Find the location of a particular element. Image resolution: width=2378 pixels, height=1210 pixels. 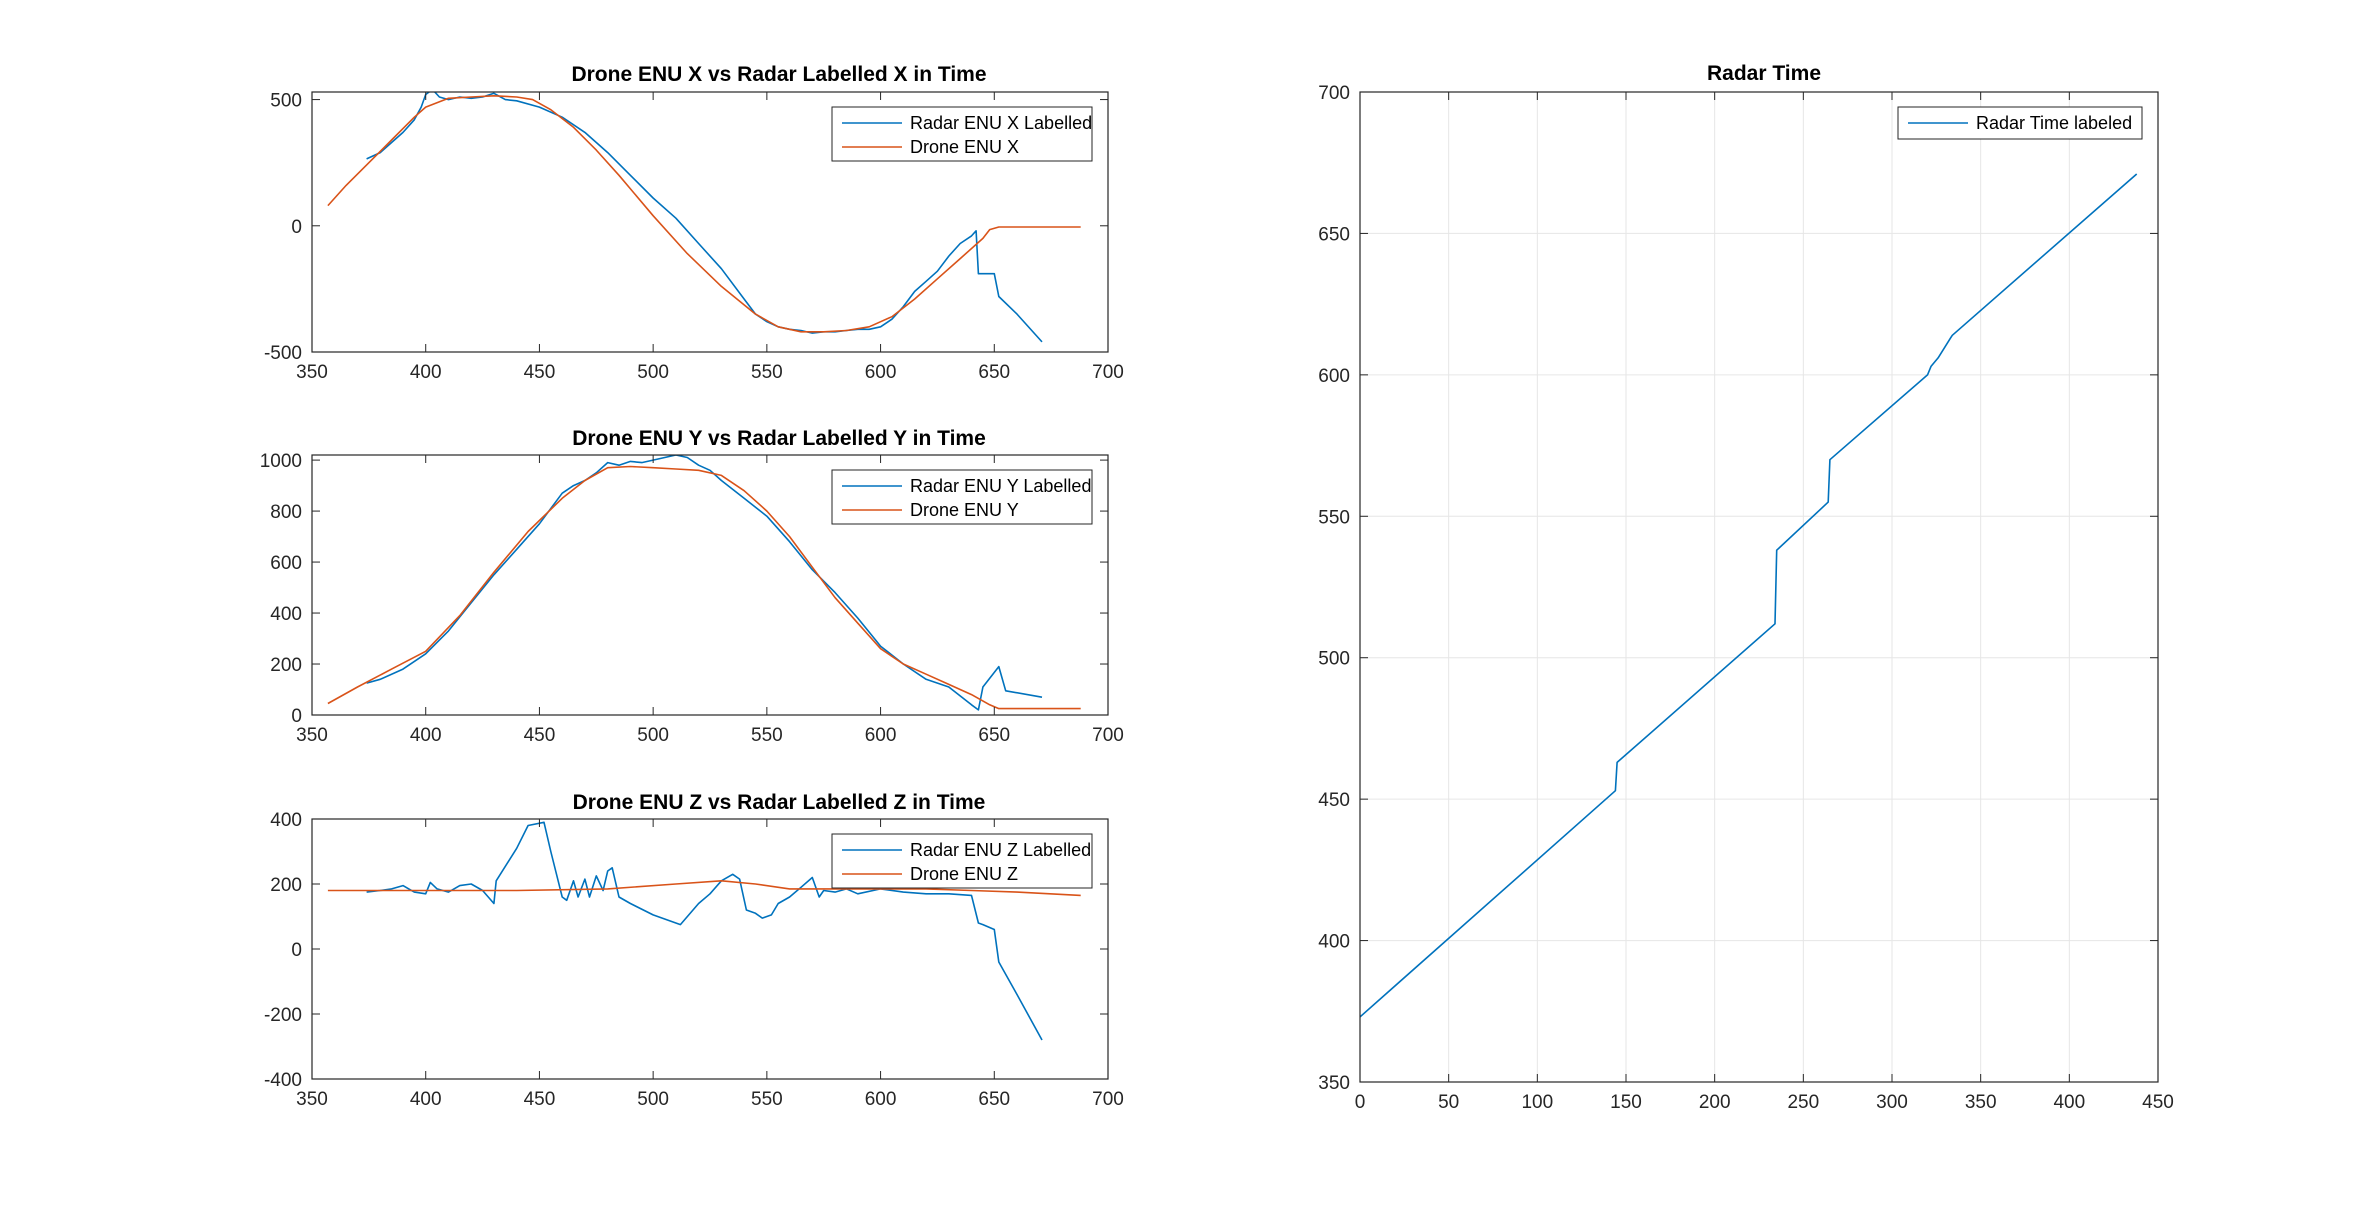

axes-box-x is located at coordinates (710, 222).